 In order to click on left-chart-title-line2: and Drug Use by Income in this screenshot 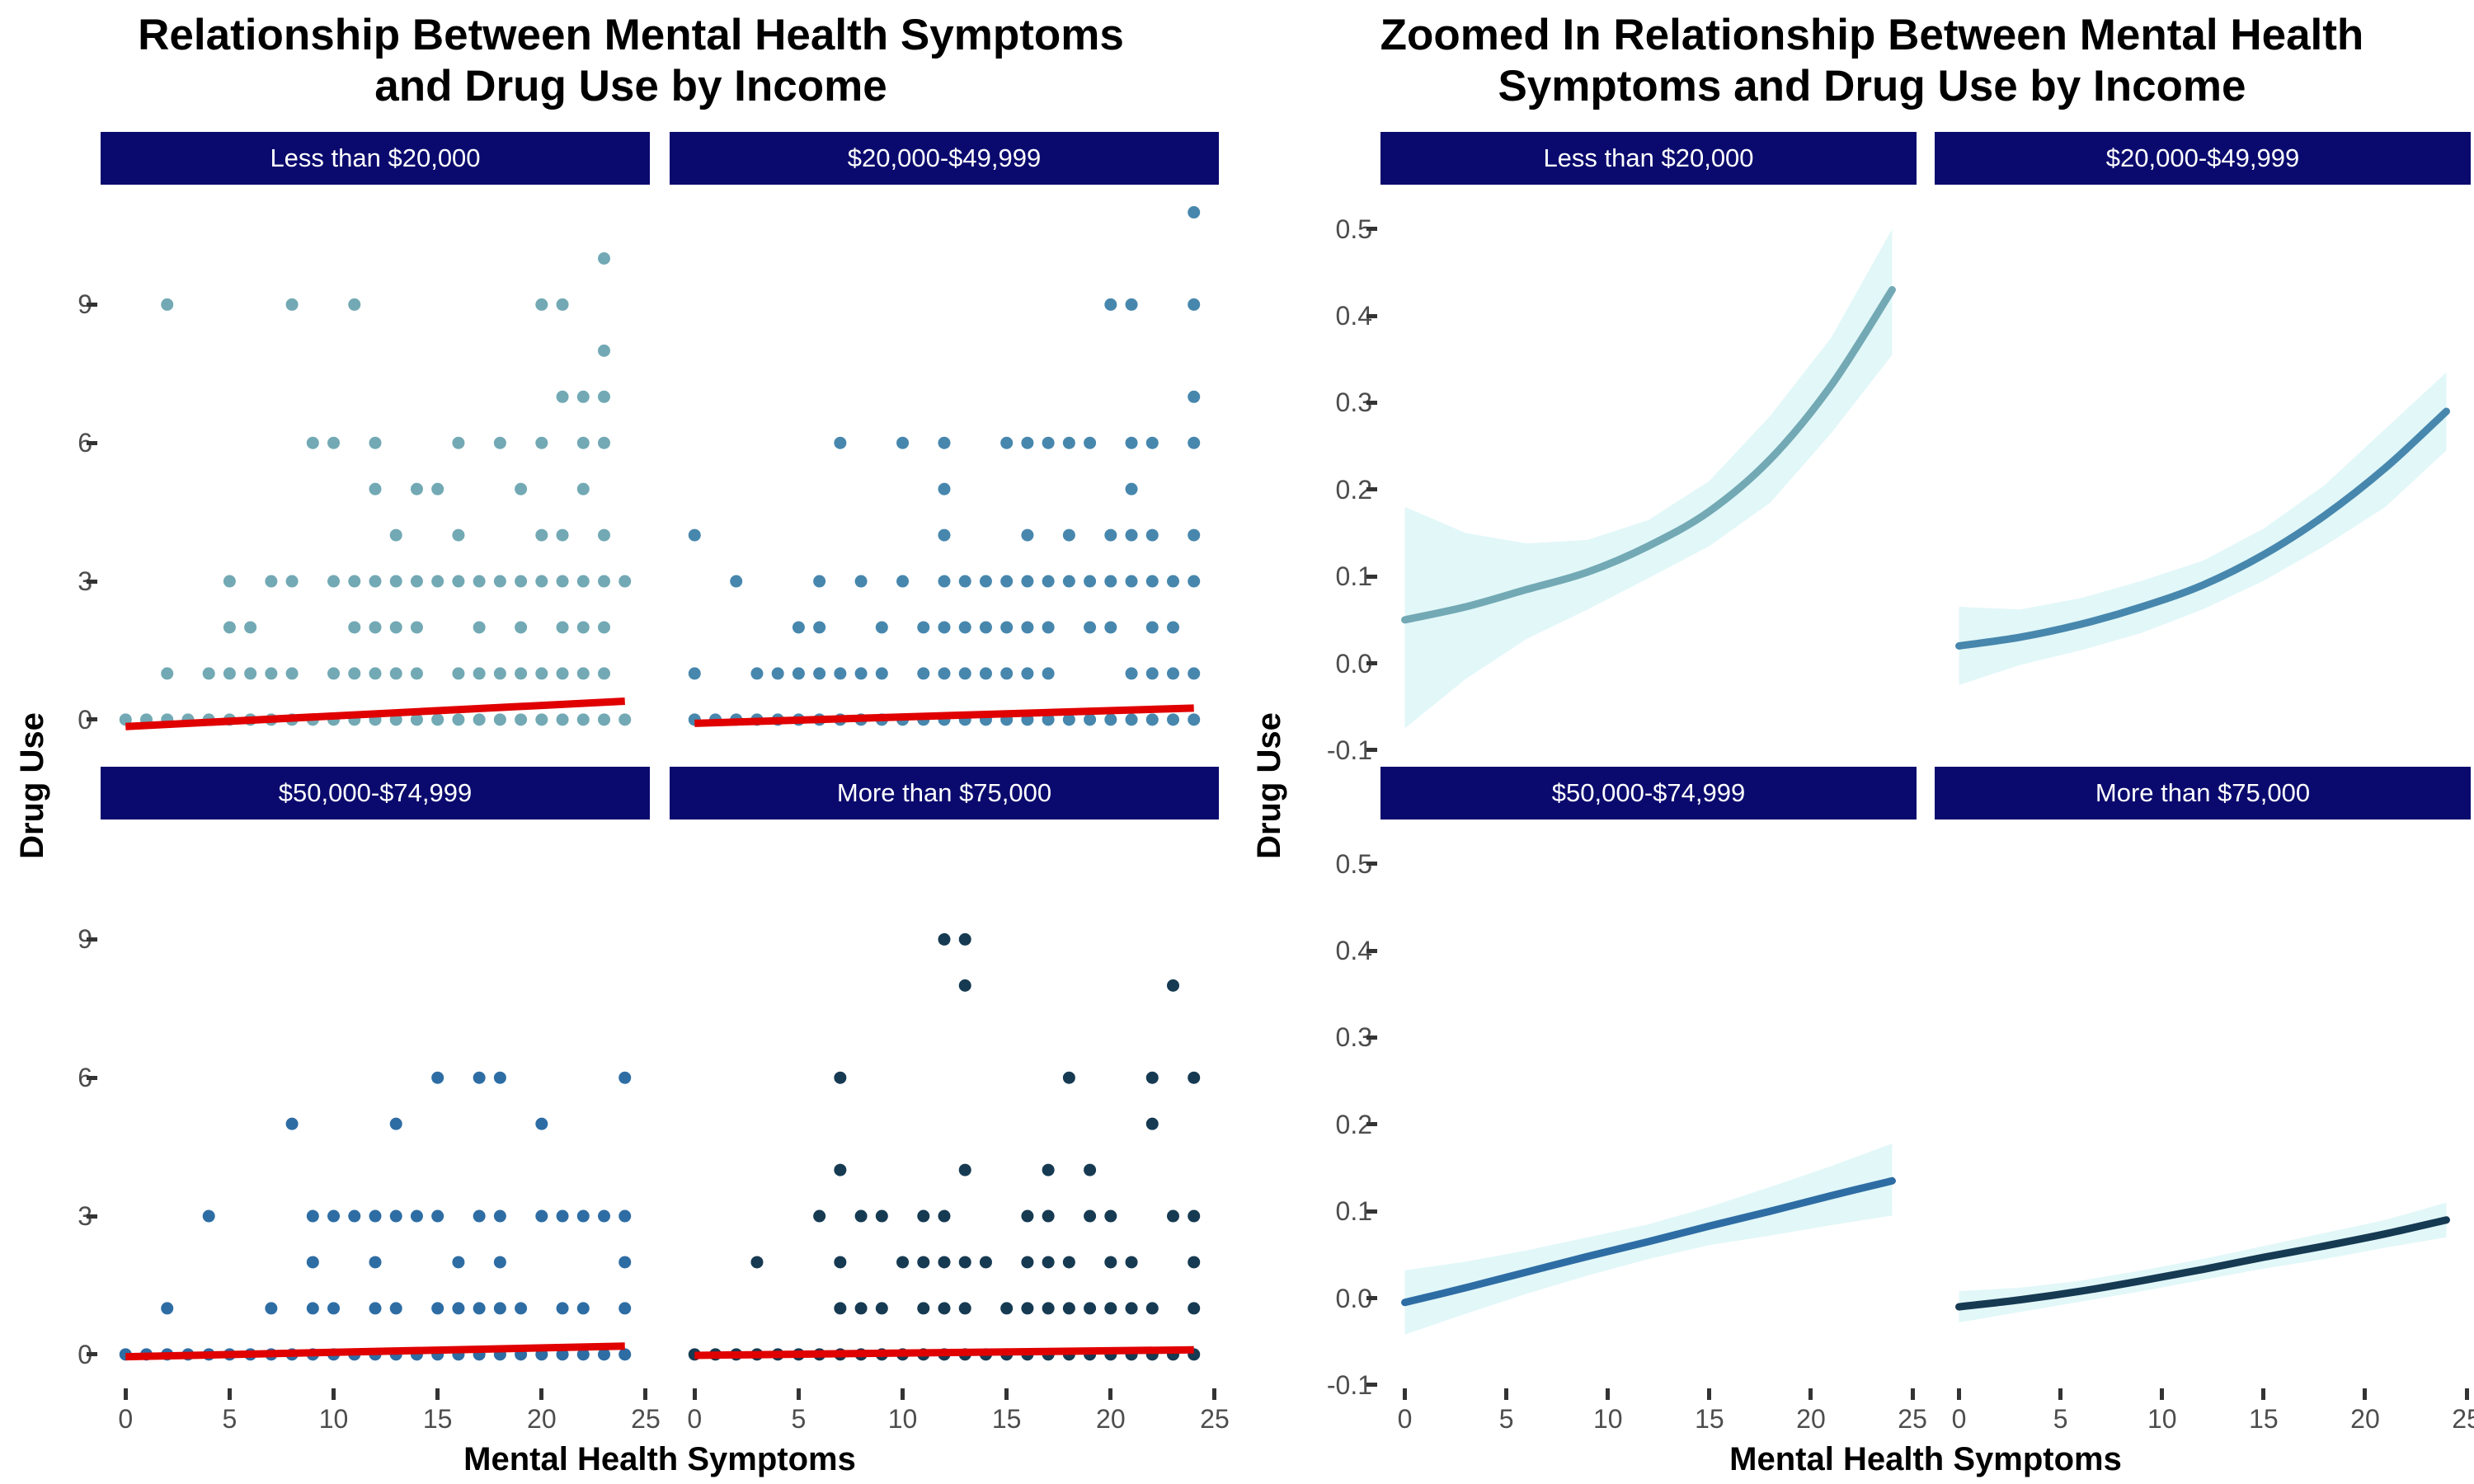, I will do `click(630, 86)`.